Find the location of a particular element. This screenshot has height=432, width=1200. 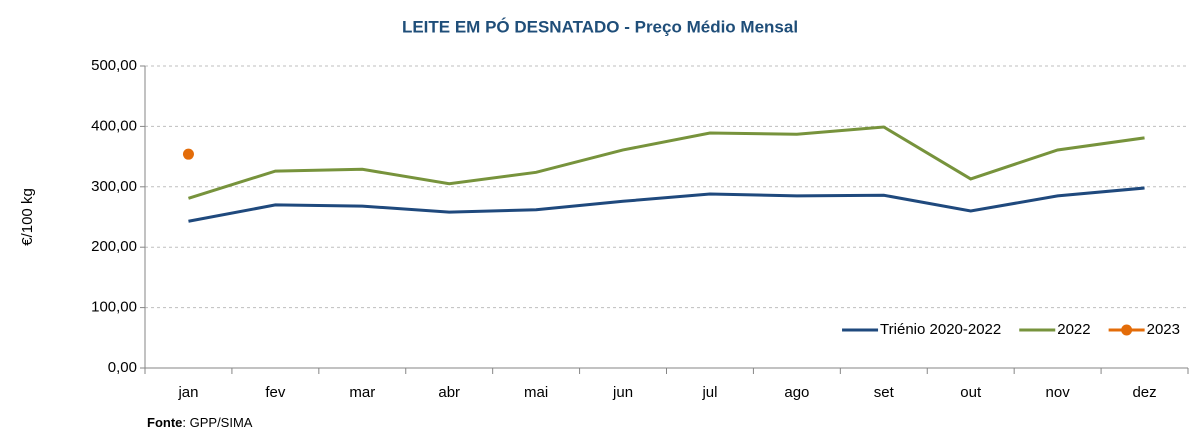

legend-label: 2022 is located at coordinates (1073, 329).